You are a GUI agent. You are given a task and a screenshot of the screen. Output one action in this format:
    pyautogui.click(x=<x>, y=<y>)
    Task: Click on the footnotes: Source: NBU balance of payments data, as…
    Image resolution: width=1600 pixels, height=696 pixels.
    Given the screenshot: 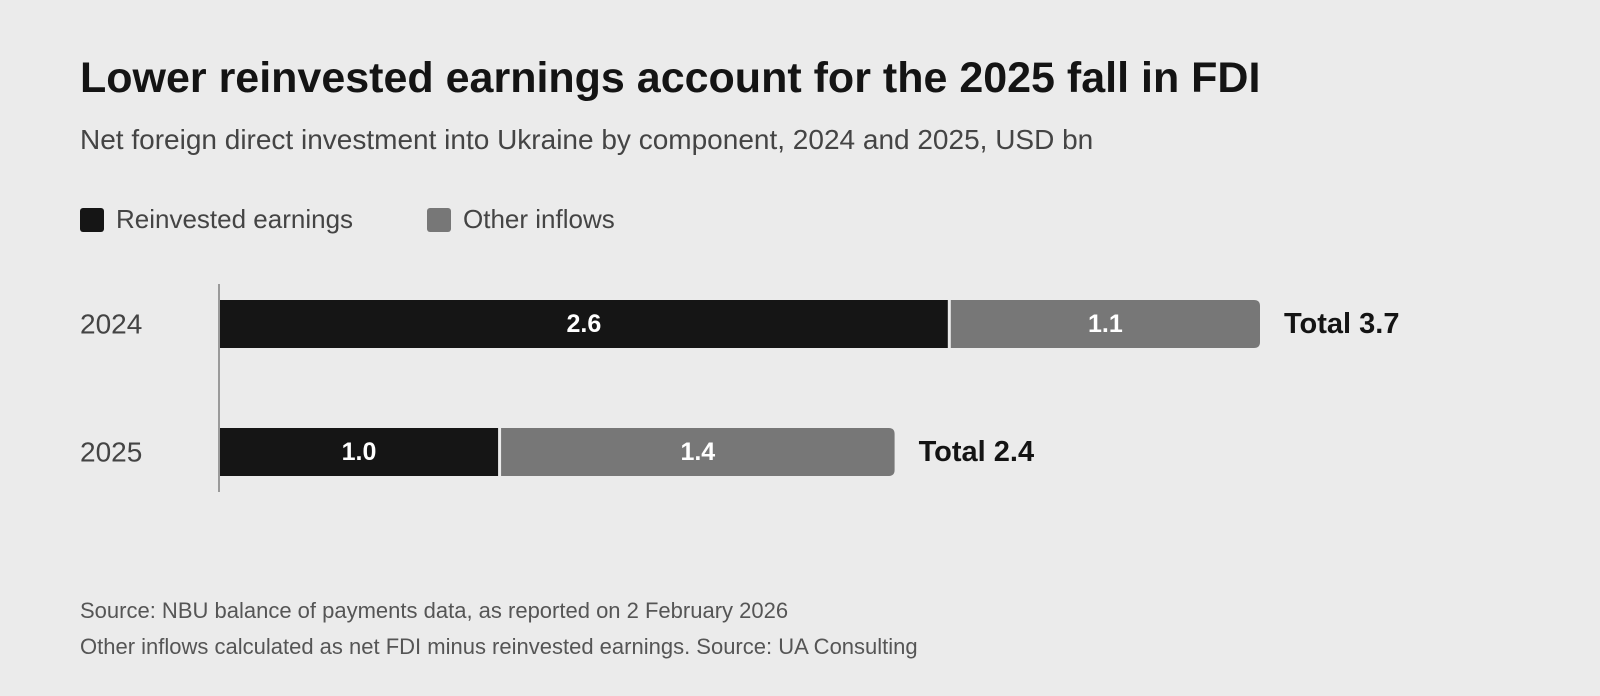 What is the action you would take?
    pyautogui.click(x=499, y=629)
    